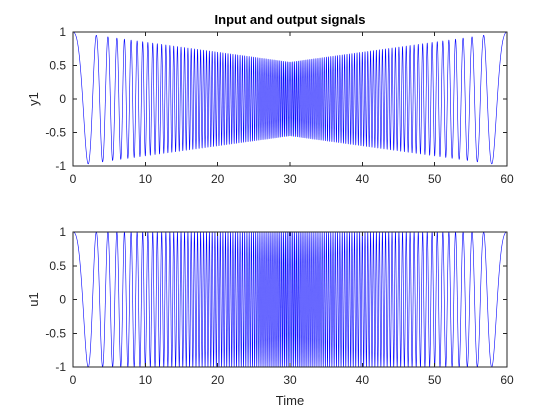 This screenshot has width=560, height=420. Describe the element at coordinates (33, 299) in the screenshot. I see `y-axis-label: u1` at that location.